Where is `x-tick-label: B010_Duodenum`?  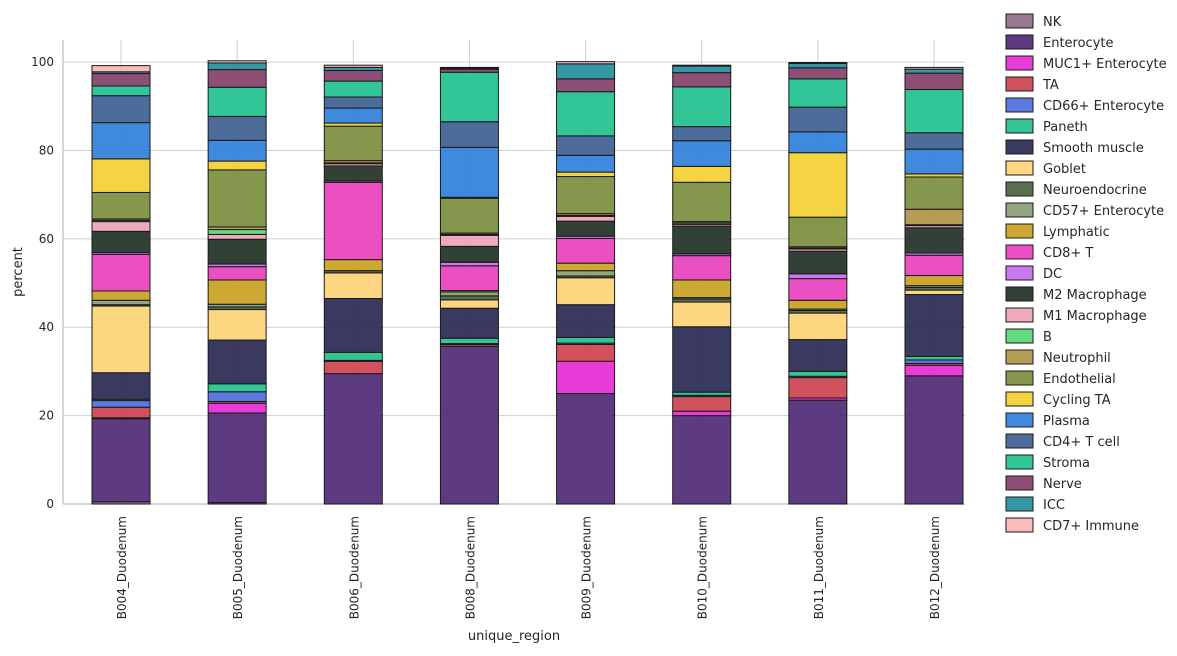 x-tick-label: B010_Duodenum is located at coordinates (703, 567).